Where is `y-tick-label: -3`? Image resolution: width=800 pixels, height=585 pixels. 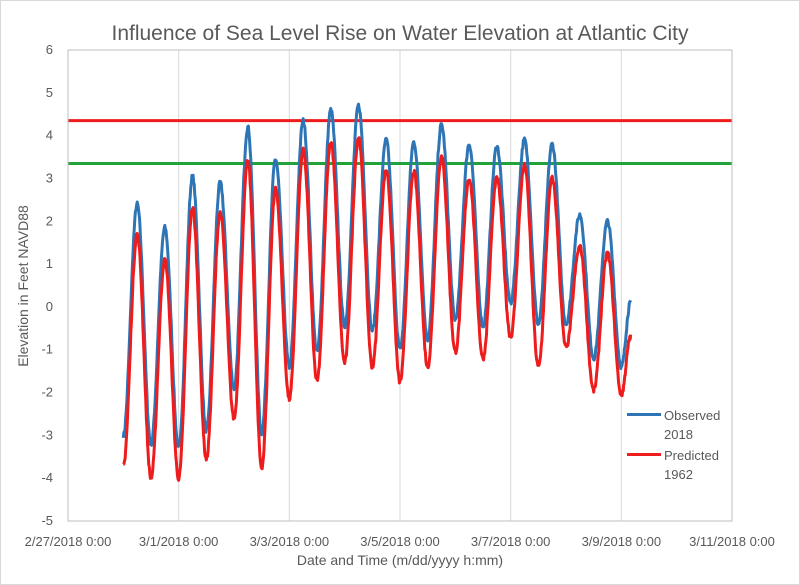 y-tick-label: -3 is located at coordinates (47, 434).